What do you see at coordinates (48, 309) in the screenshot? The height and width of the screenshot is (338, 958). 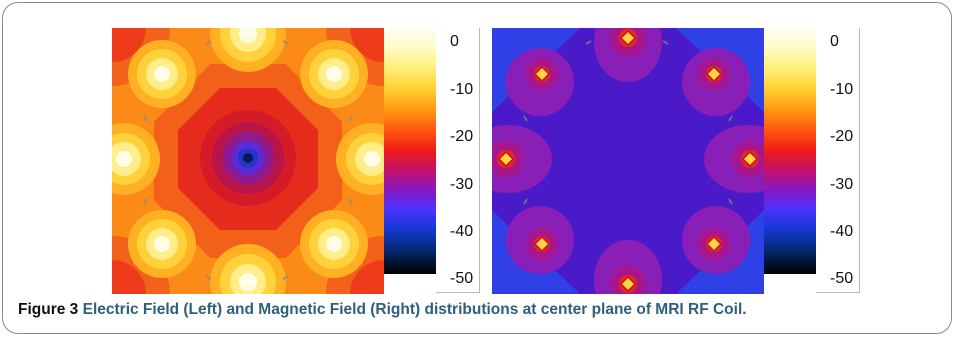 I see `figure-label: Figure 3` at bounding box center [48, 309].